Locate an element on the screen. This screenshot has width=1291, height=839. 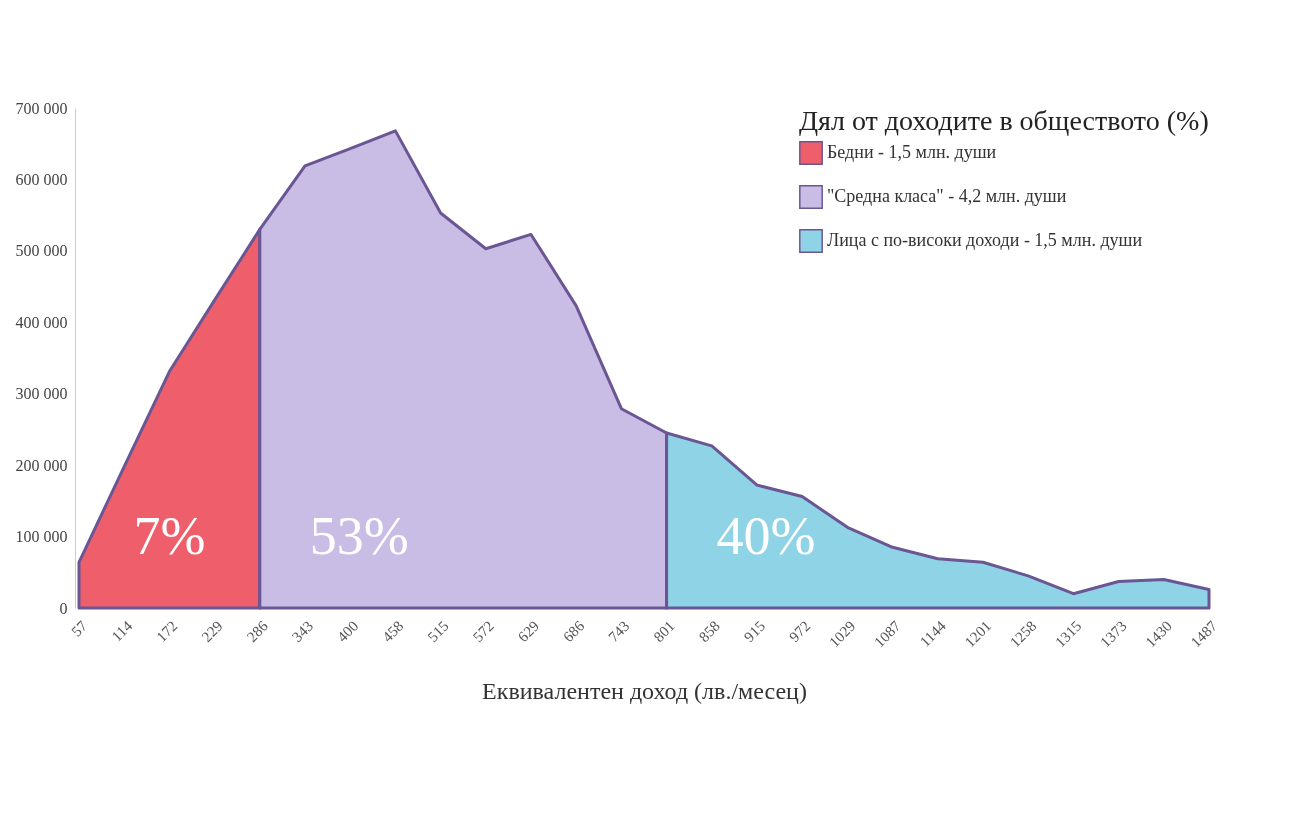
legend-label: Бедни - 1,5 млн. души is located at coordinates (912, 152).